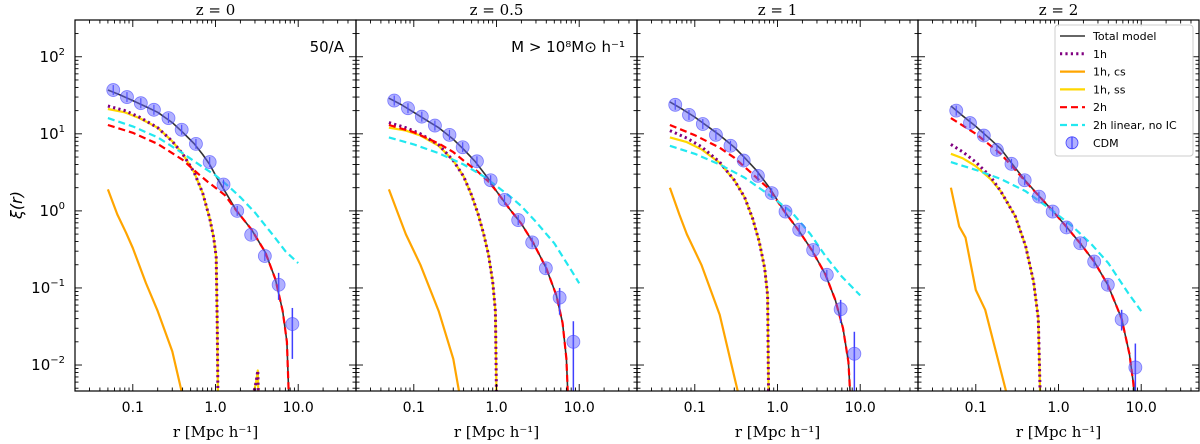  What do you see at coordinates (1109, 89) in the screenshot?
I see `legend-label-ss: 1h, ss` at bounding box center [1109, 89].